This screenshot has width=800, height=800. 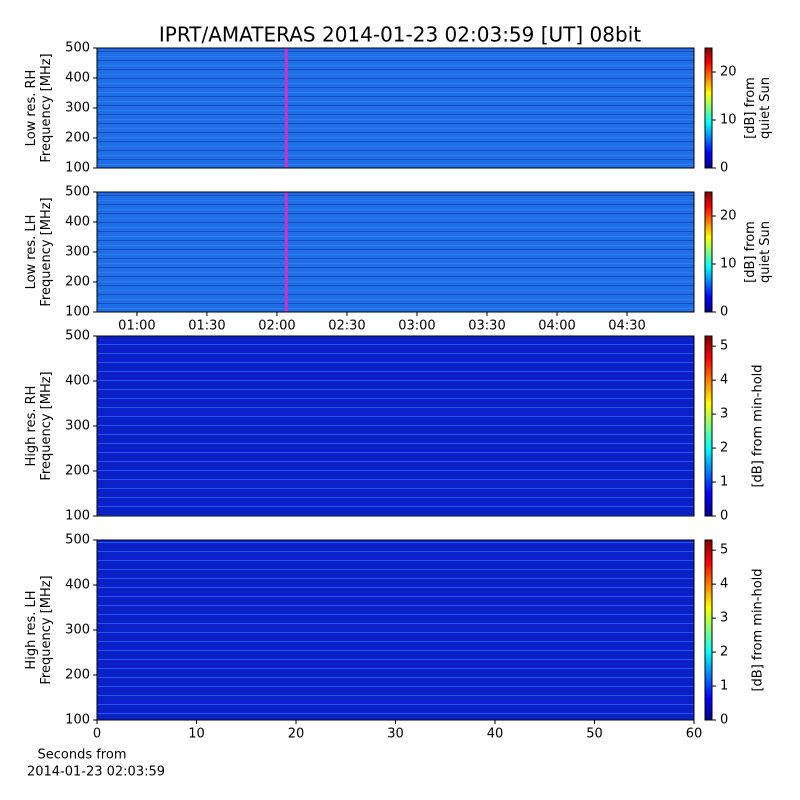 What do you see at coordinates (206, 326) in the screenshot?
I see `x-tick-label: 01:30` at bounding box center [206, 326].